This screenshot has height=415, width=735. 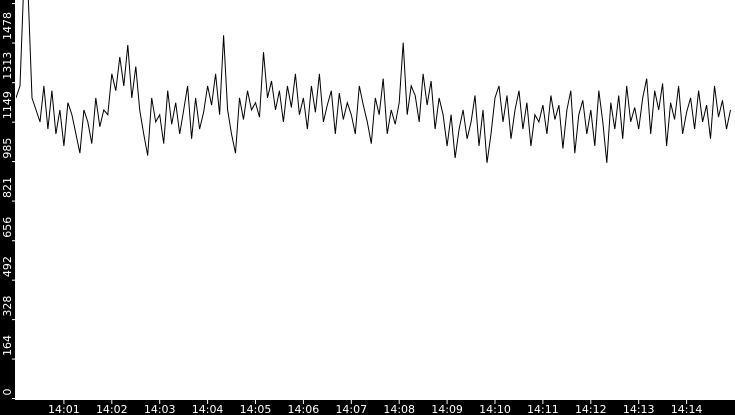 I want to click on x-tick-label: 14:03, so click(x=160, y=409).